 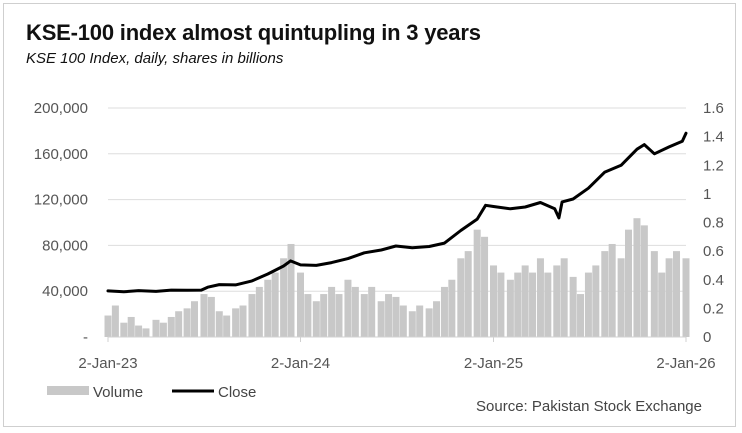 I want to click on y-left-tick-label: 160,000, so click(x=61, y=154).